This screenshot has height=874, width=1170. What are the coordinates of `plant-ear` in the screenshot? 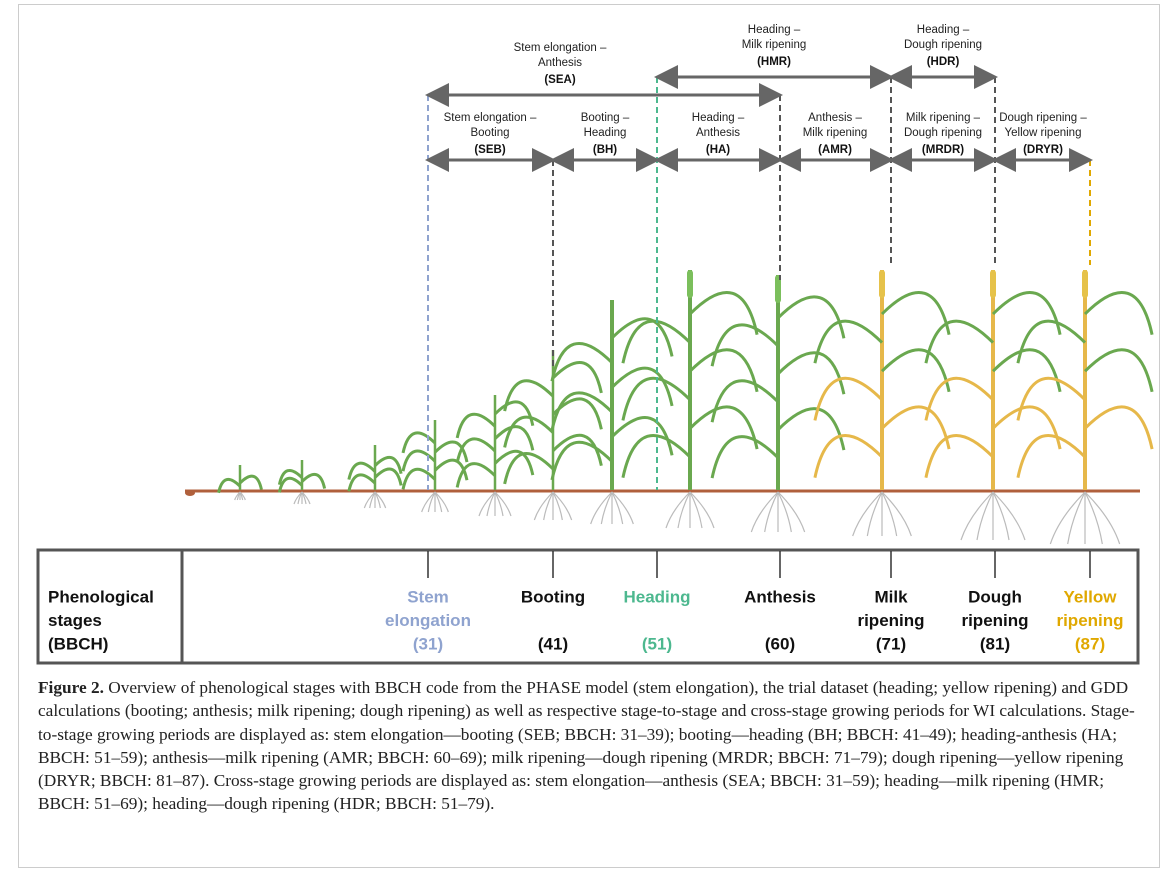 It's located at (778, 289).